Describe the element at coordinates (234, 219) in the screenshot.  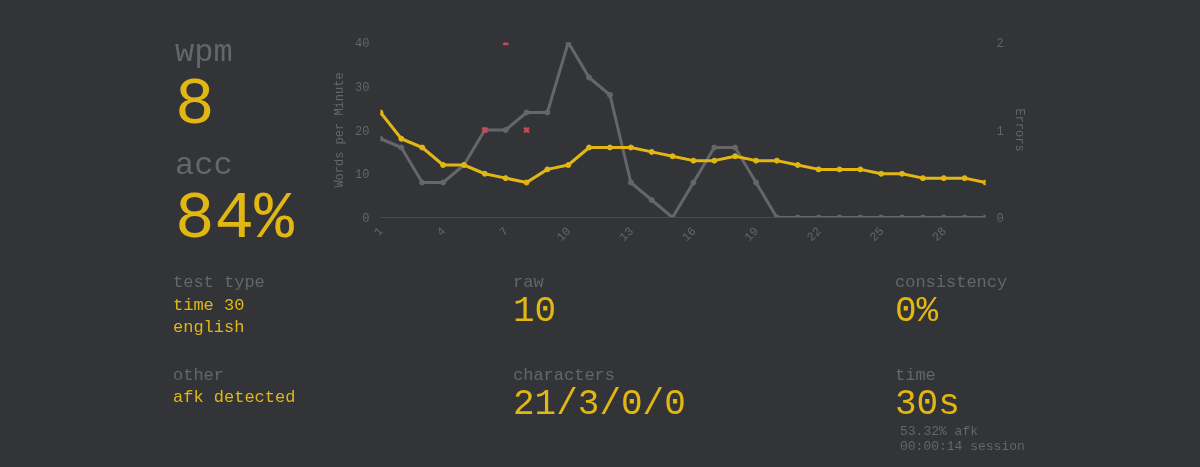
I see `text: 84%` at that location.